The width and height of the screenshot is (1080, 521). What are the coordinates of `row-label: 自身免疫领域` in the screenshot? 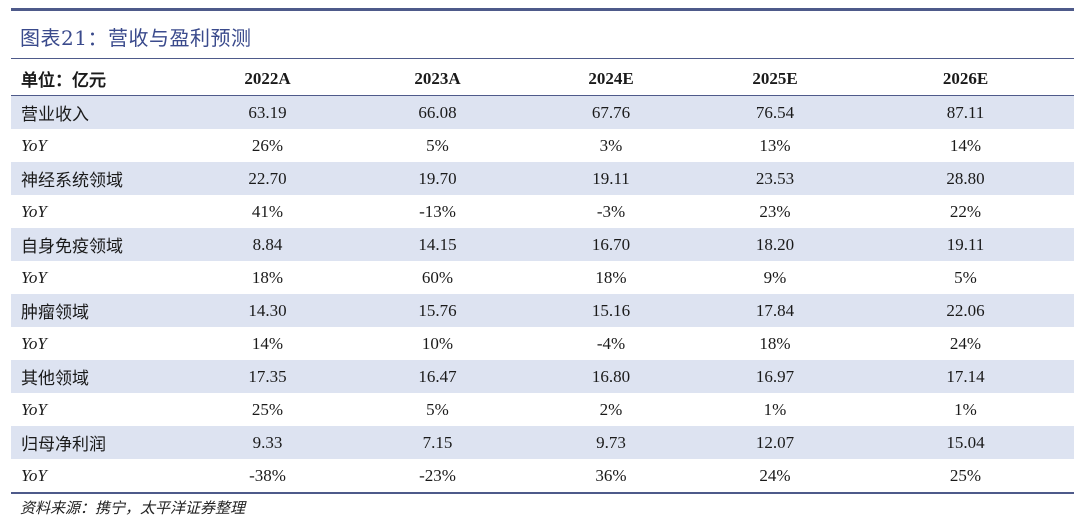 It's located at (100, 244).